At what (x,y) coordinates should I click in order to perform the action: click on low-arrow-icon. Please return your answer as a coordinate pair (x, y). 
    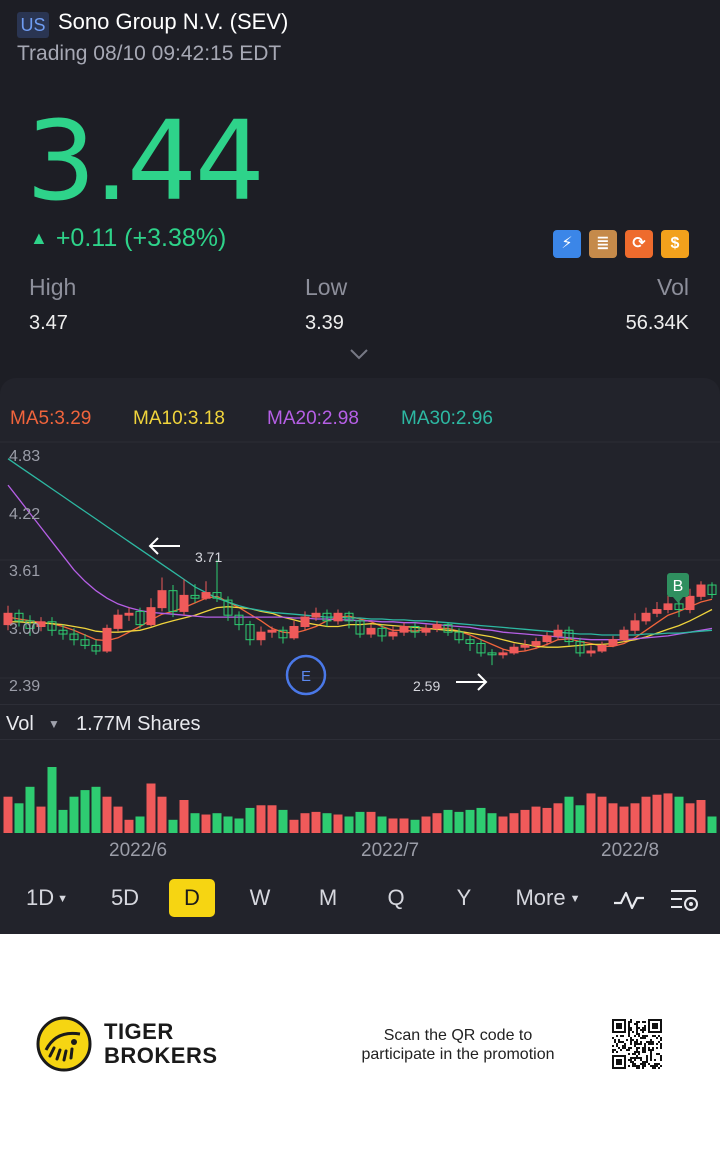
    Looking at the image, I should click on (472, 682).